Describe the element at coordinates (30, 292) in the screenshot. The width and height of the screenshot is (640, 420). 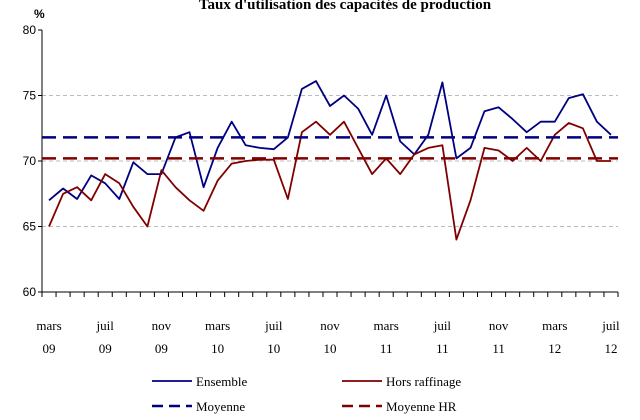
I see `y-tick-label: 60` at that location.